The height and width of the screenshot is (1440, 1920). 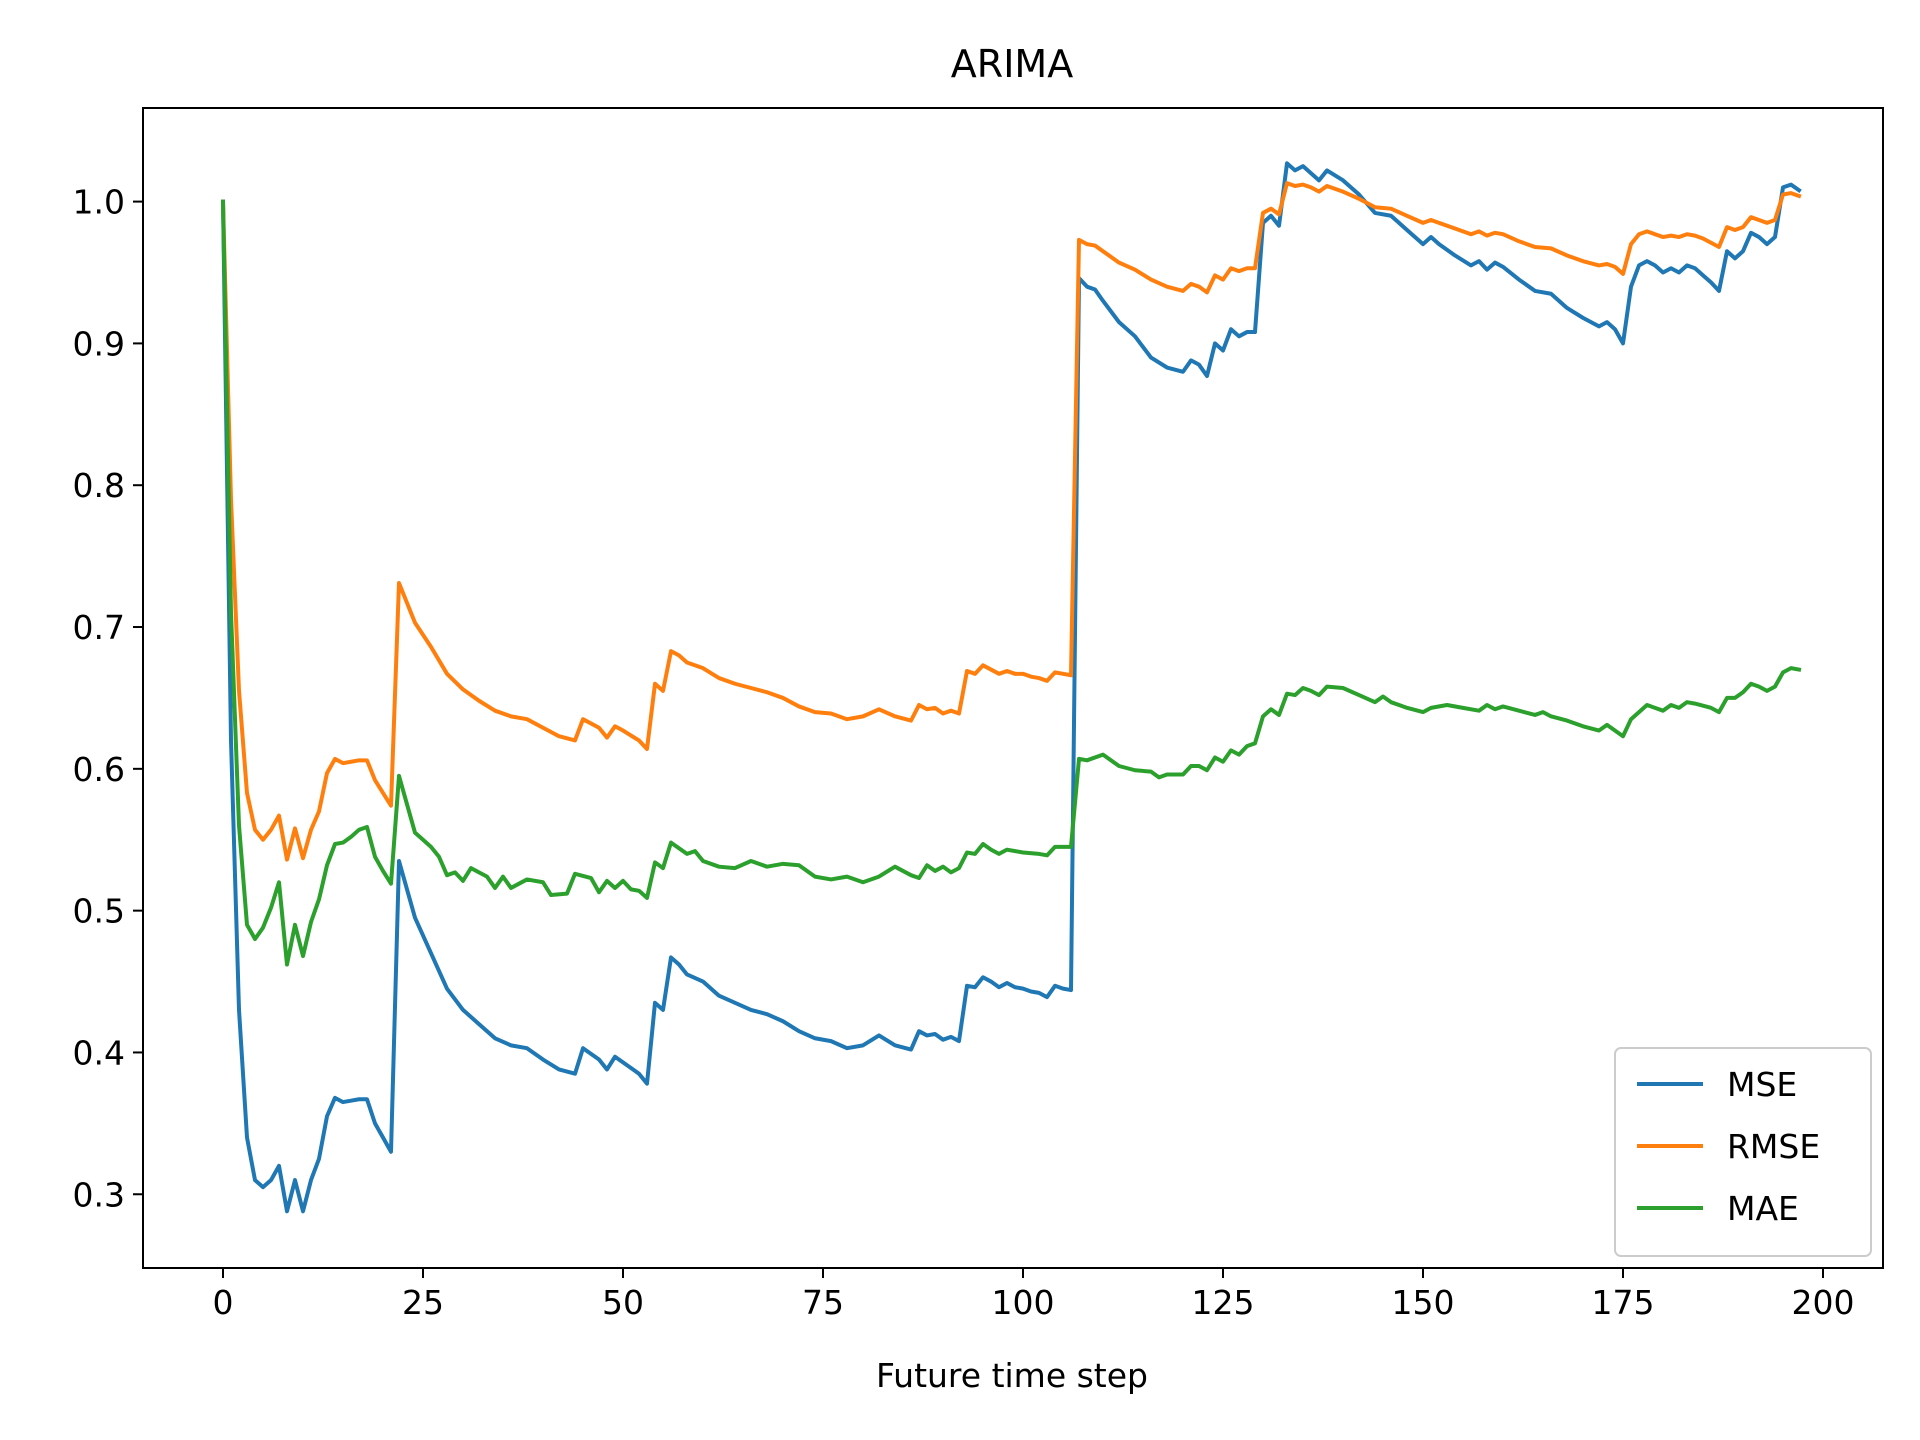 I want to click on x-tick-label: 0, so click(x=223, y=1302).